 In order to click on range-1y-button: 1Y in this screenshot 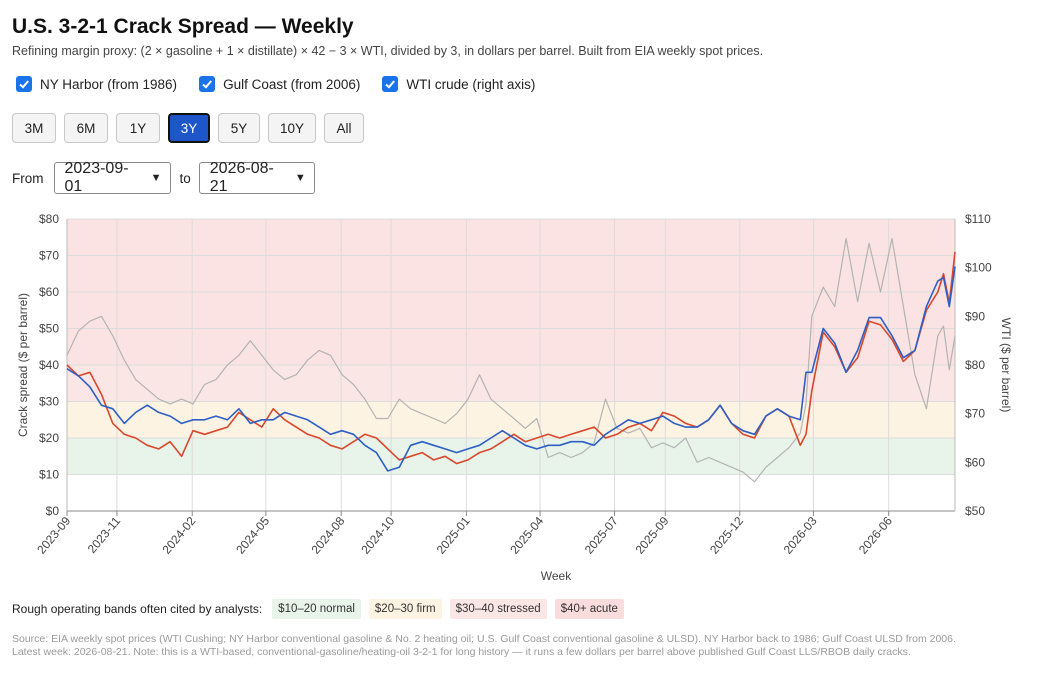, I will do `click(138, 128)`.